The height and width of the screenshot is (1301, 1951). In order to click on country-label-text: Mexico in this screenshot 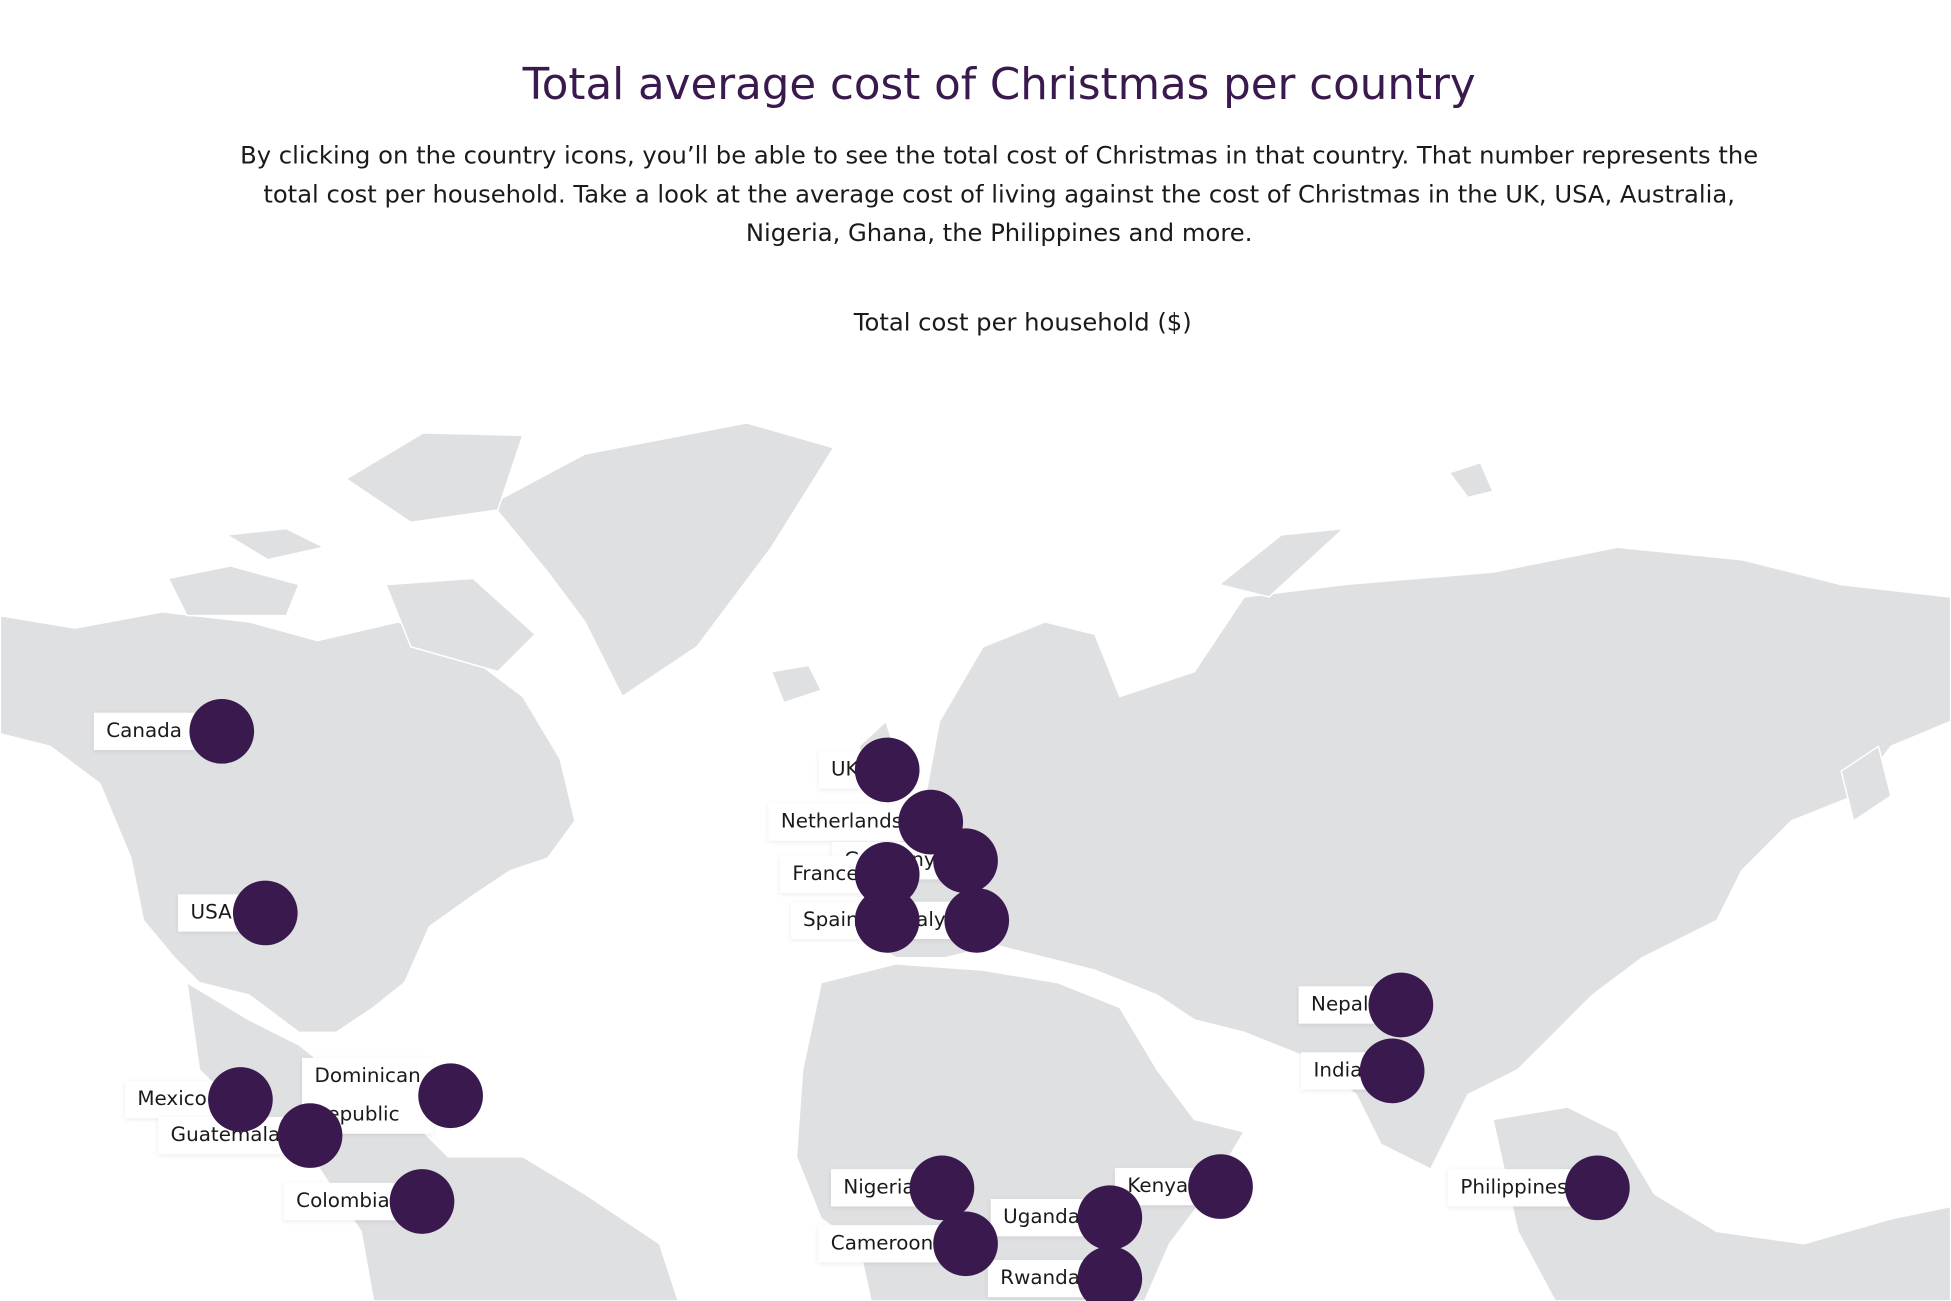, I will do `click(171, 1098)`.